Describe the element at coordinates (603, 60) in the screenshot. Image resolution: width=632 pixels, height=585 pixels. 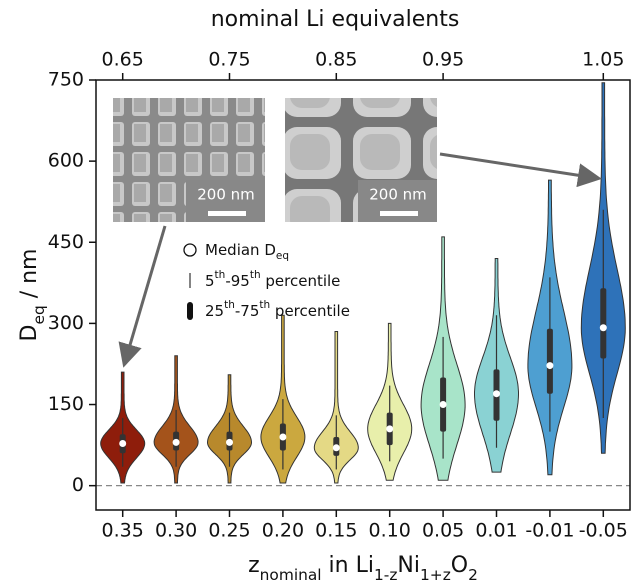
I see `top-tick-label: 1.05` at that location.